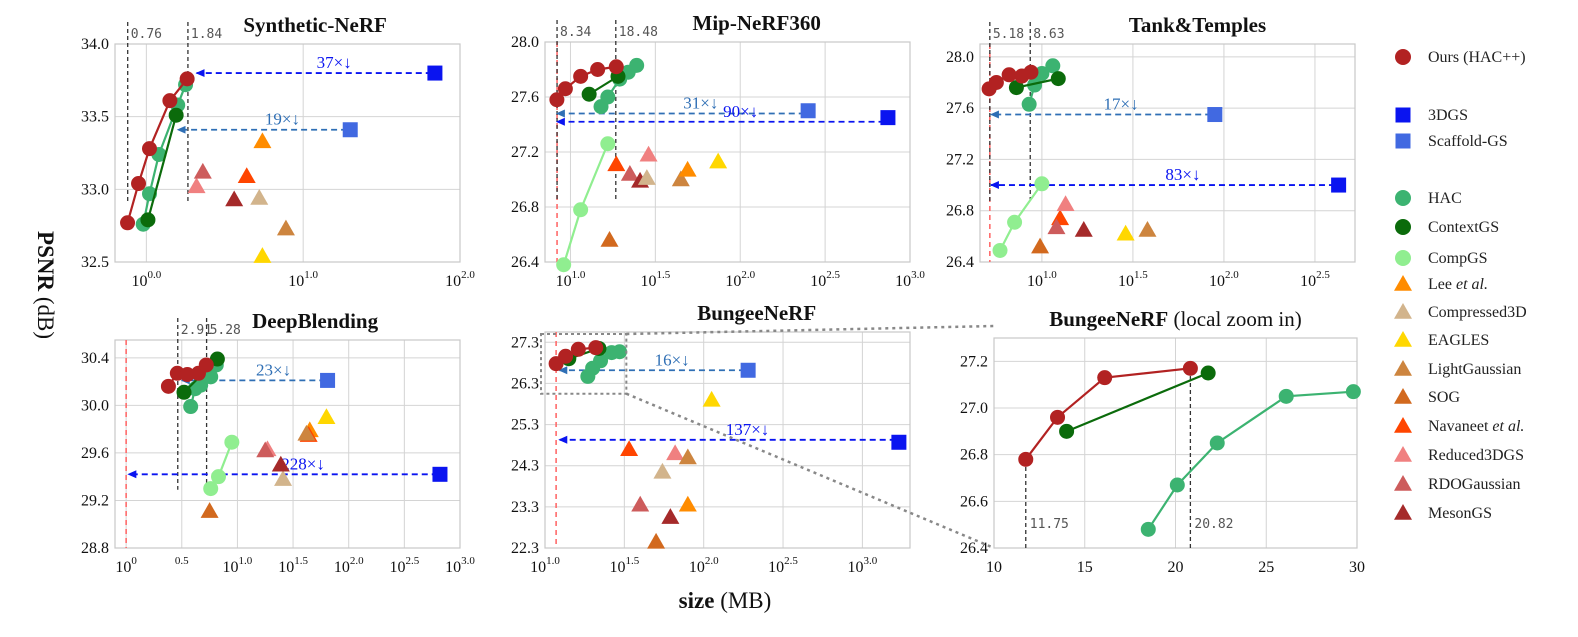 Image resolution: width=1578 pixels, height=637 pixels. What do you see at coordinates (265, 449) in the screenshot?
I see `data-point-rdogaussian` at bounding box center [265, 449].